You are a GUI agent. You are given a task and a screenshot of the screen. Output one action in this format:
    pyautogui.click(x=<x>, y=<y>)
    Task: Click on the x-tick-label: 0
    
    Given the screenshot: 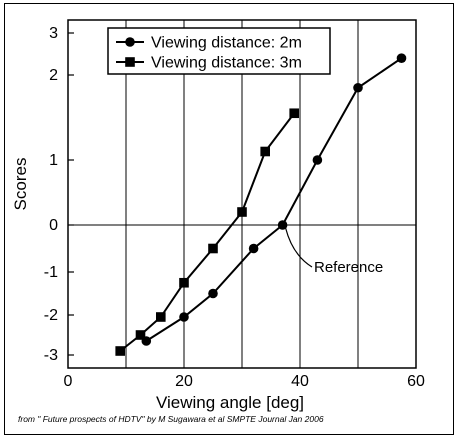 What is the action you would take?
    pyautogui.click(x=68, y=381)
    